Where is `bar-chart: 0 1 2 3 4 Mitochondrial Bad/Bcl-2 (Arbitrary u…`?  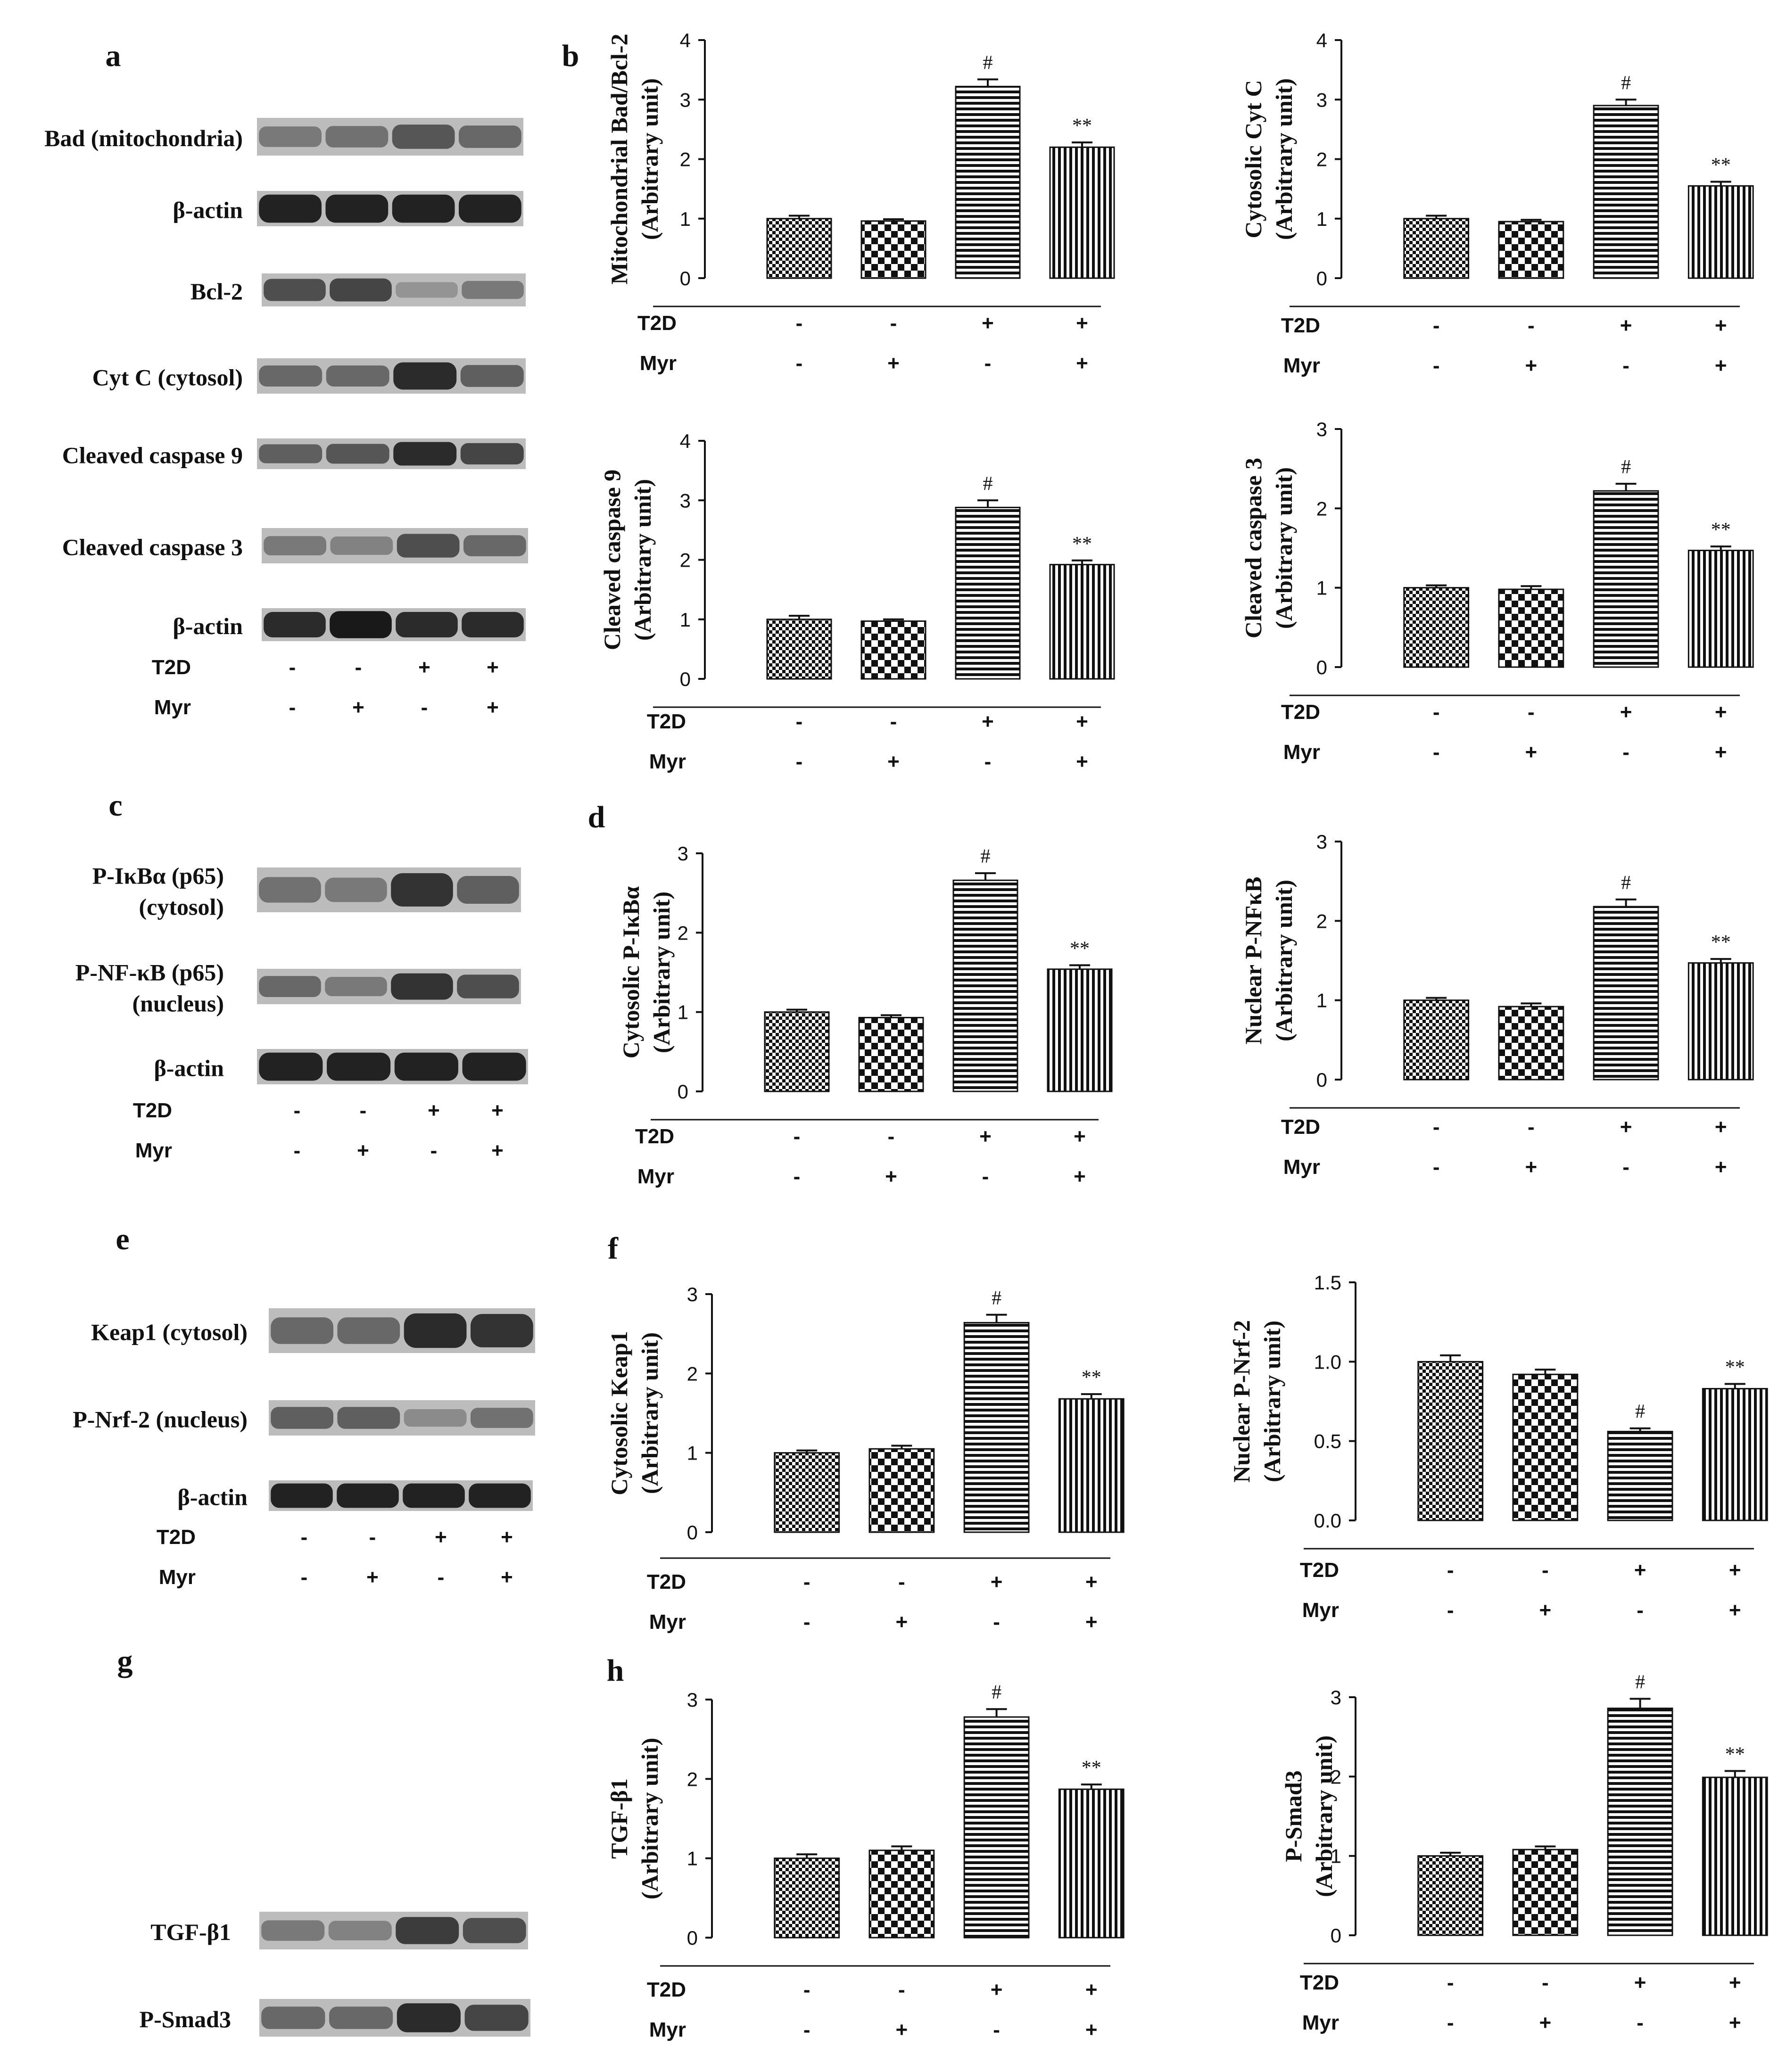
bar-chart: 0 1 2 3 4 Mitochondrial Bad/Bcl-2 (Arbitrary u… is located at coordinates (860, 202).